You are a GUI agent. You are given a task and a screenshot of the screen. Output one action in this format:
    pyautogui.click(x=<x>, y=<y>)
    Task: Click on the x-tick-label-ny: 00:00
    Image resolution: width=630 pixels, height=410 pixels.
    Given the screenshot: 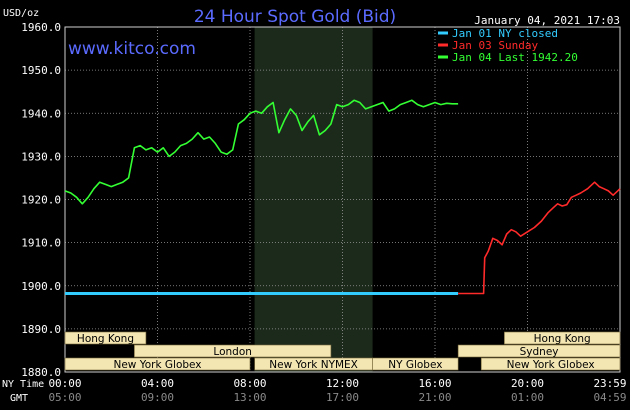 What is the action you would take?
    pyautogui.click(x=64, y=383)
    